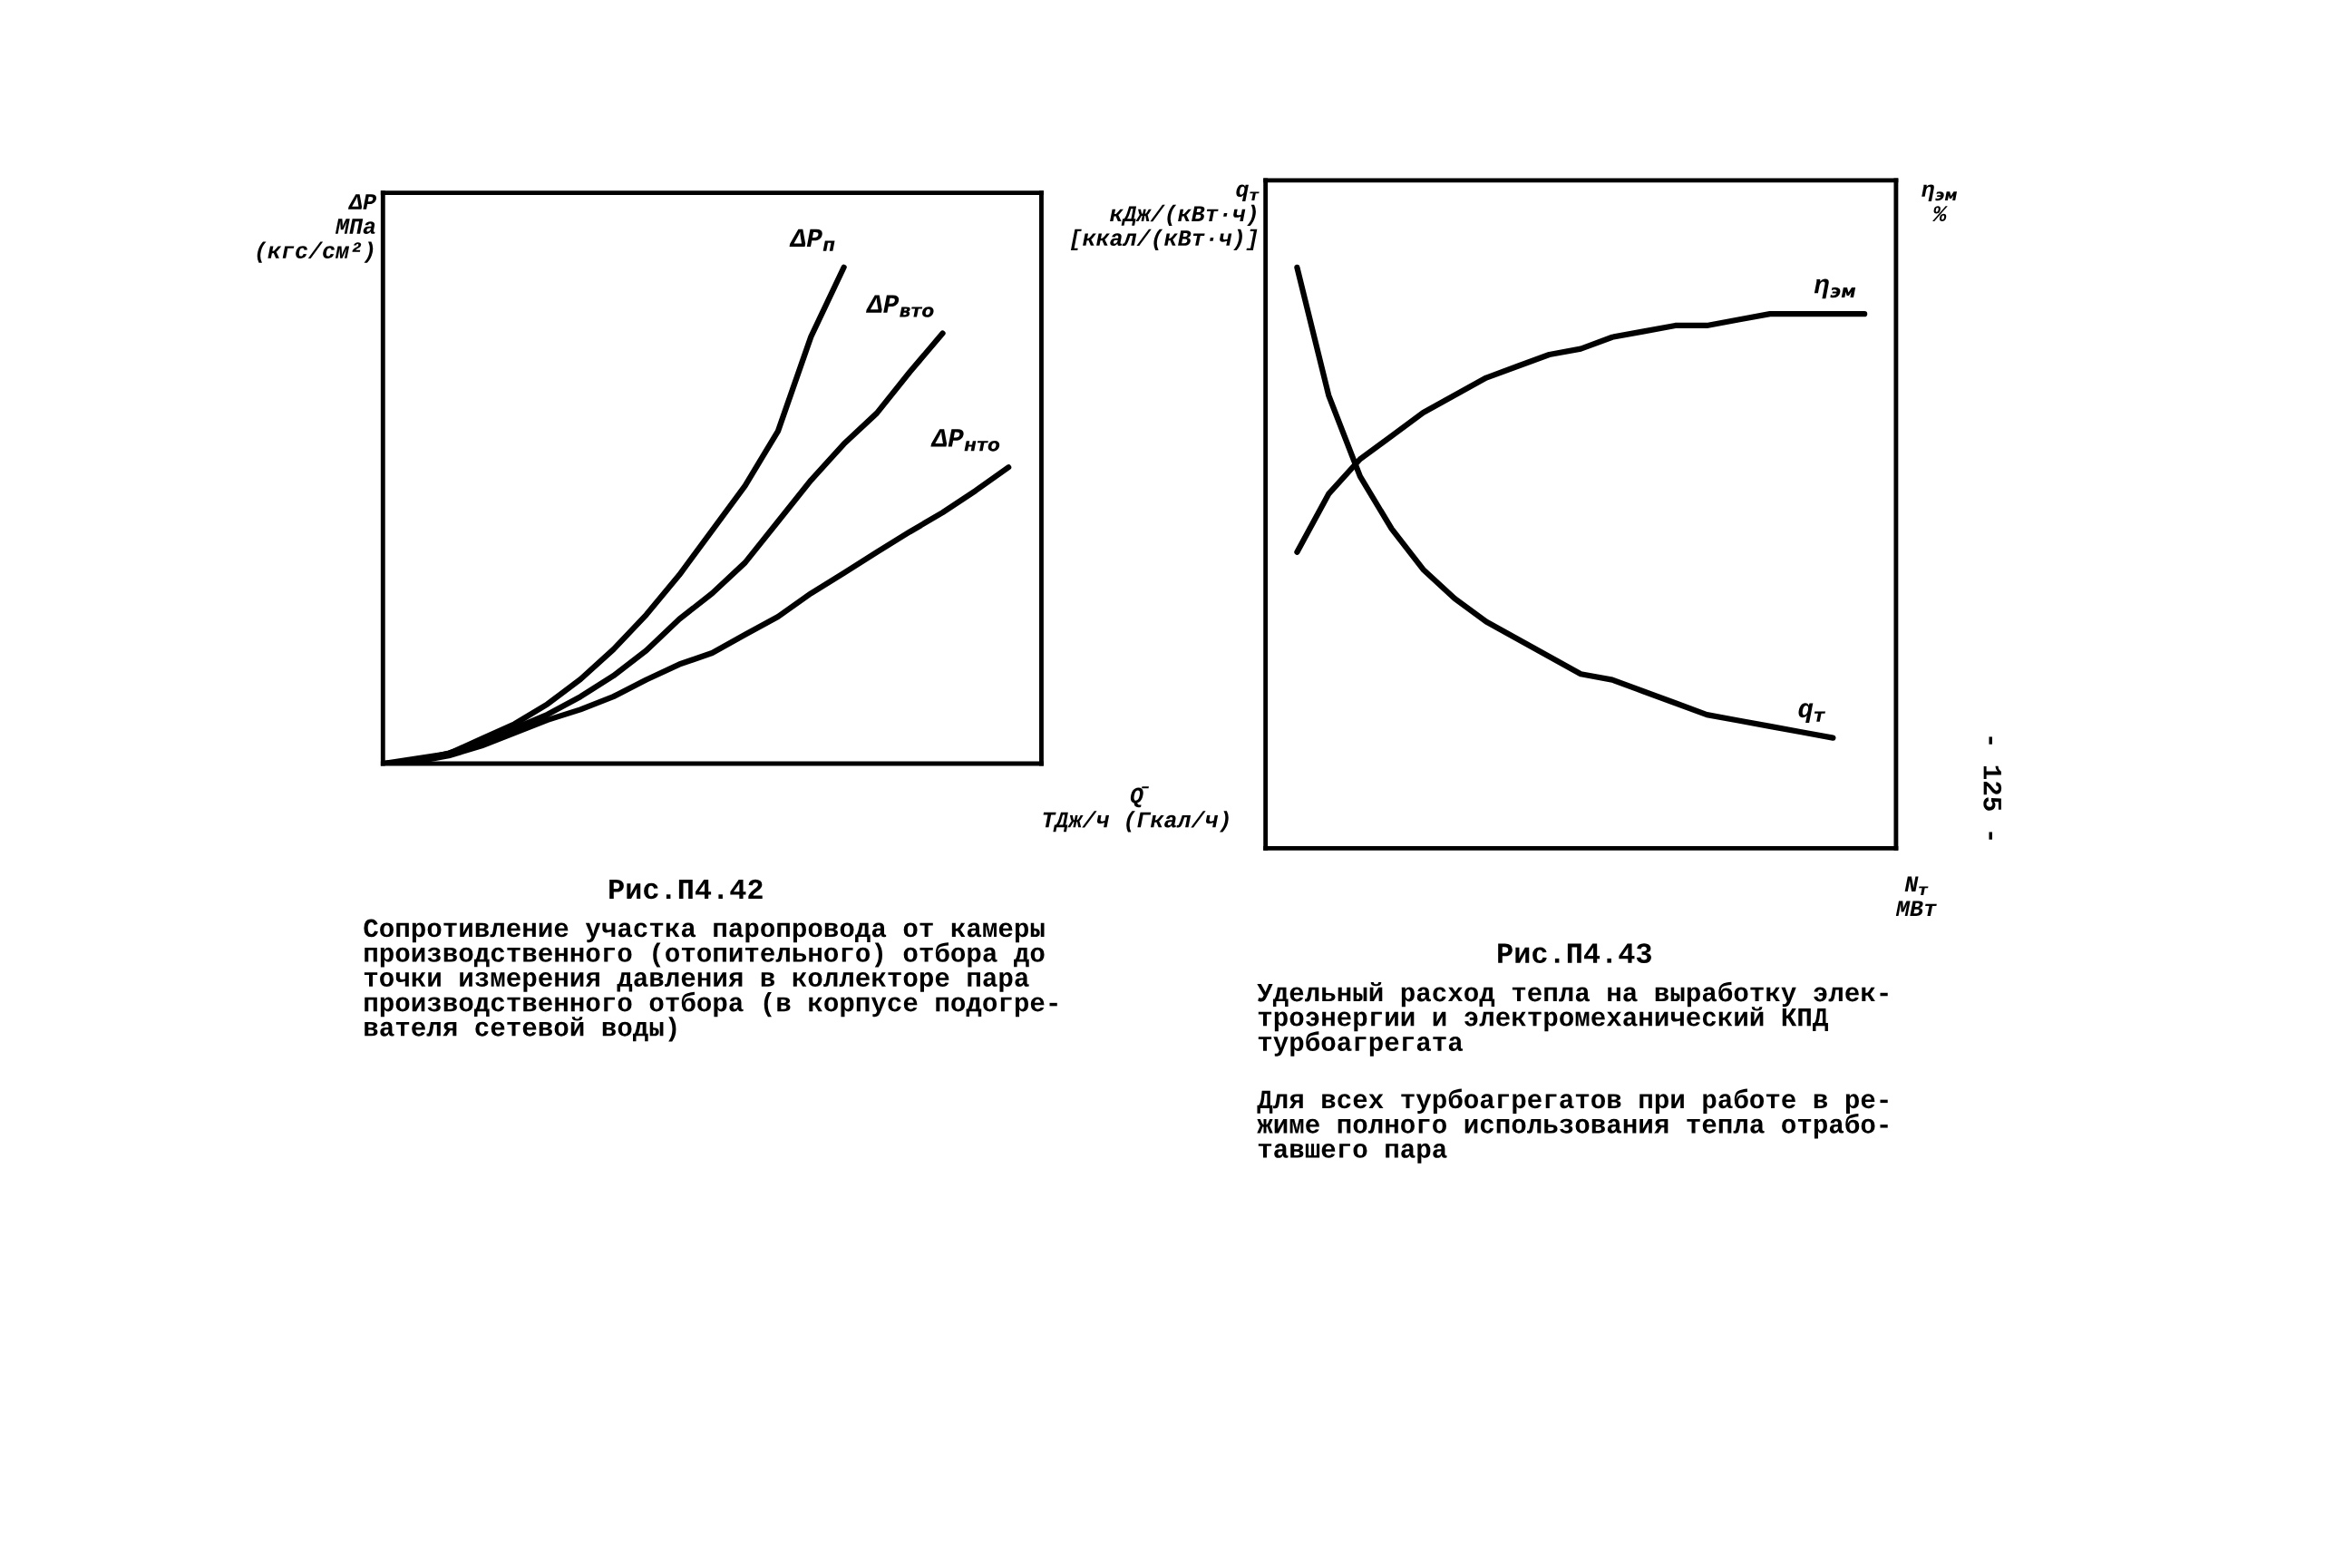  Describe the element at coordinates (1575, 953) in the screenshot. I see `text: Рис.П4.43` at that location.